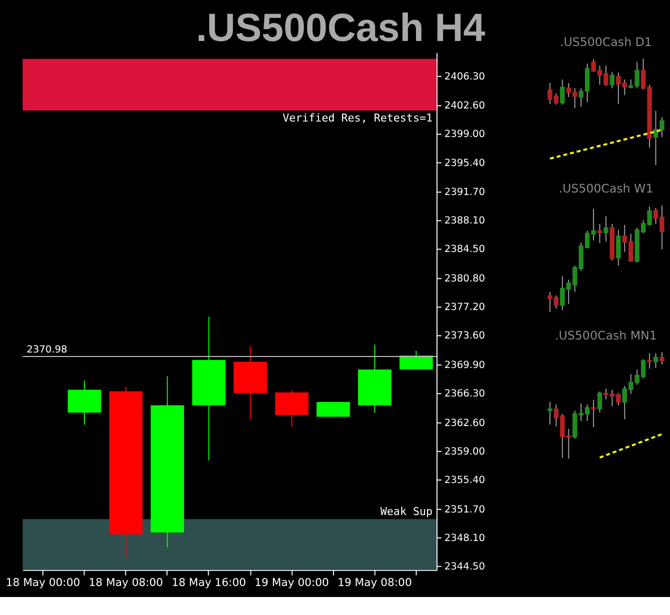 The height and width of the screenshot is (615, 670). Describe the element at coordinates (465, 336) in the screenshot. I see `y-tick-label: 2373.60` at that location.